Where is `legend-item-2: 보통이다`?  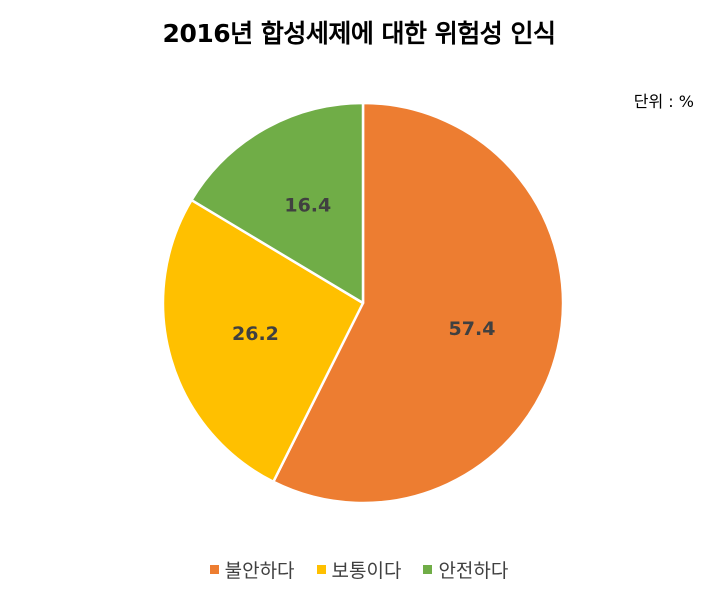
legend-item-2: 보통이다 is located at coordinates (359, 569).